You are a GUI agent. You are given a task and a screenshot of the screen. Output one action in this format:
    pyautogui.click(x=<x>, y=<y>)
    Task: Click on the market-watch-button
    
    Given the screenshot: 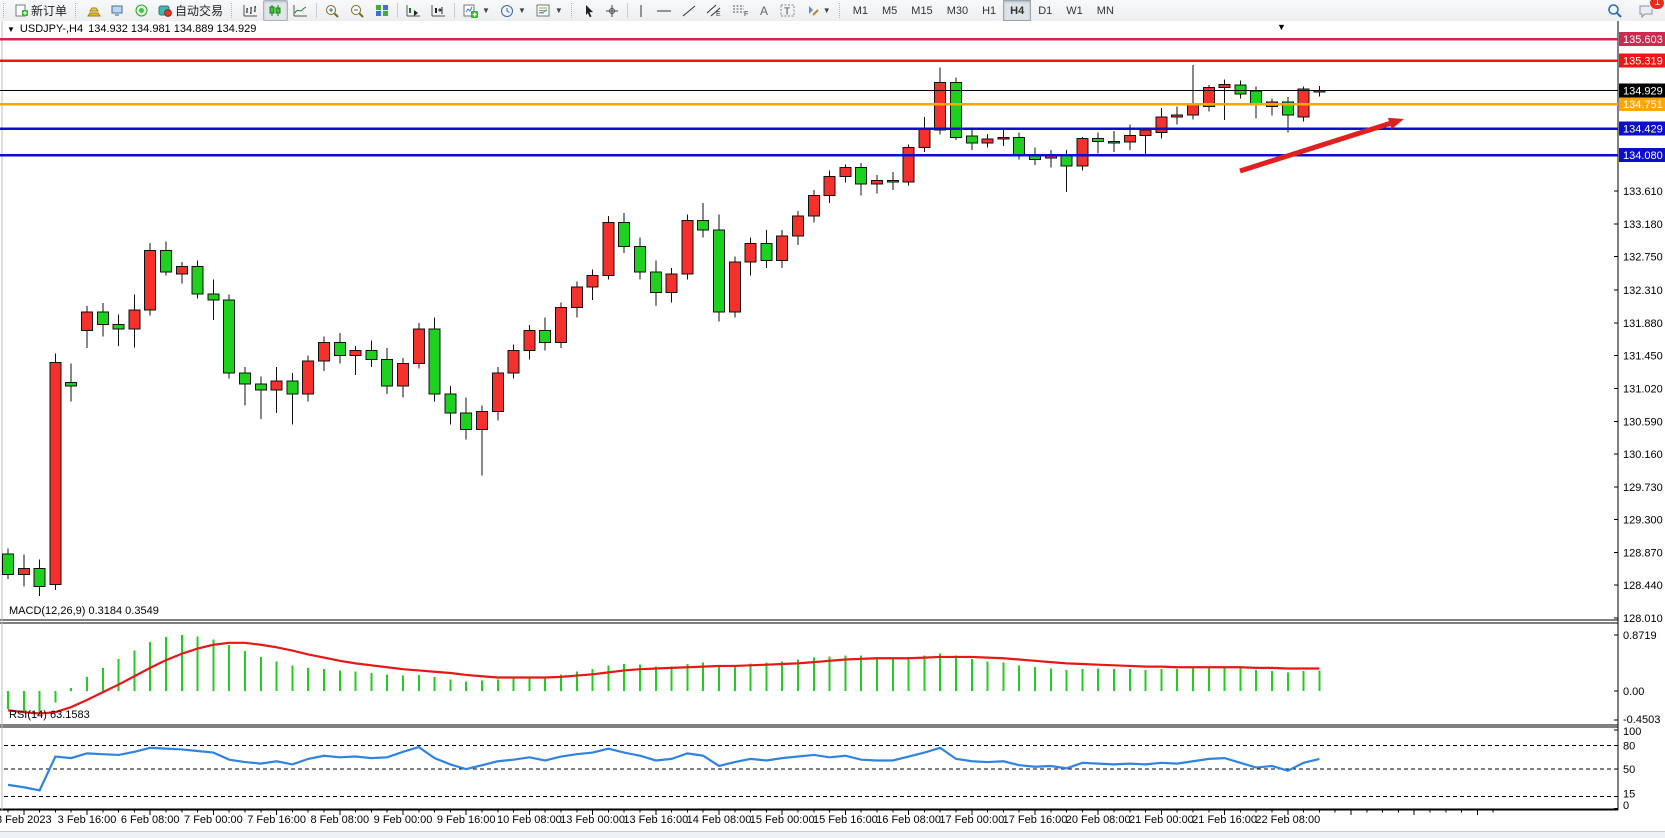 What is the action you would take?
    pyautogui.click(x=94, y=10)
    